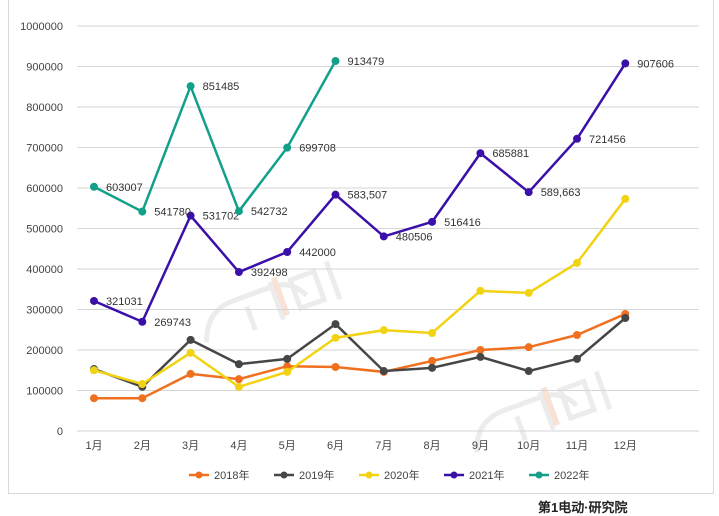  I want to click on legend-label: 2021年, so click(486, 475).